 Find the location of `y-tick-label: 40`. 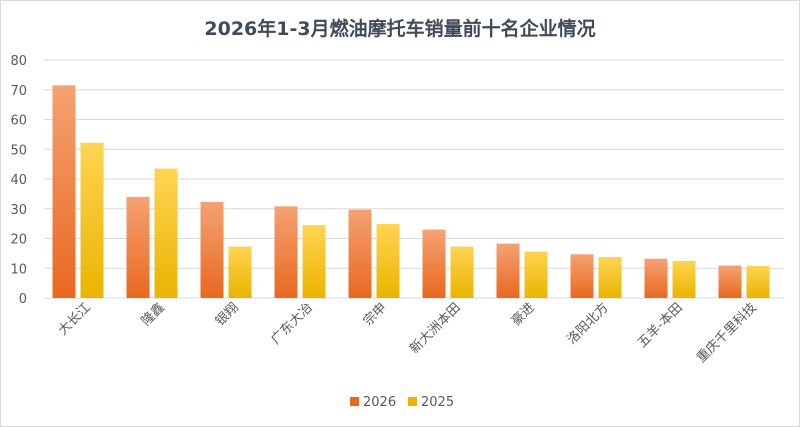

y-tick-label: 40 is located at coordinates (18, 180).